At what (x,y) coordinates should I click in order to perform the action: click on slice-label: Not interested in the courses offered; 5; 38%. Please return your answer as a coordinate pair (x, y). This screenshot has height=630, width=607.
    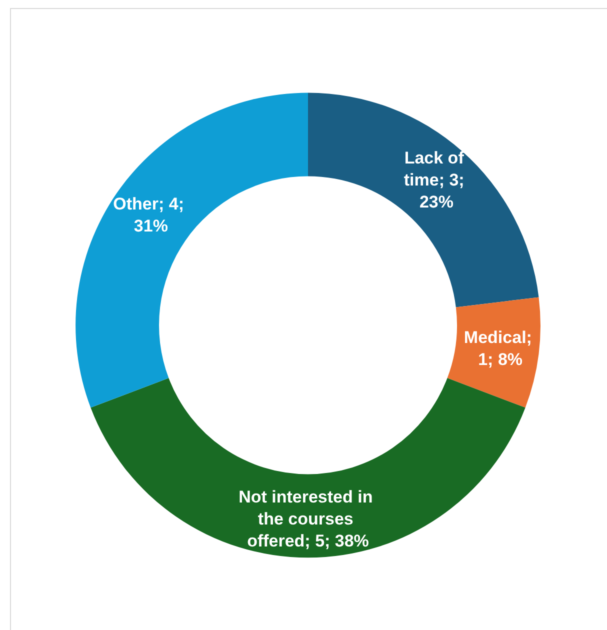
    Looking at the image, I should click on (308, 518).